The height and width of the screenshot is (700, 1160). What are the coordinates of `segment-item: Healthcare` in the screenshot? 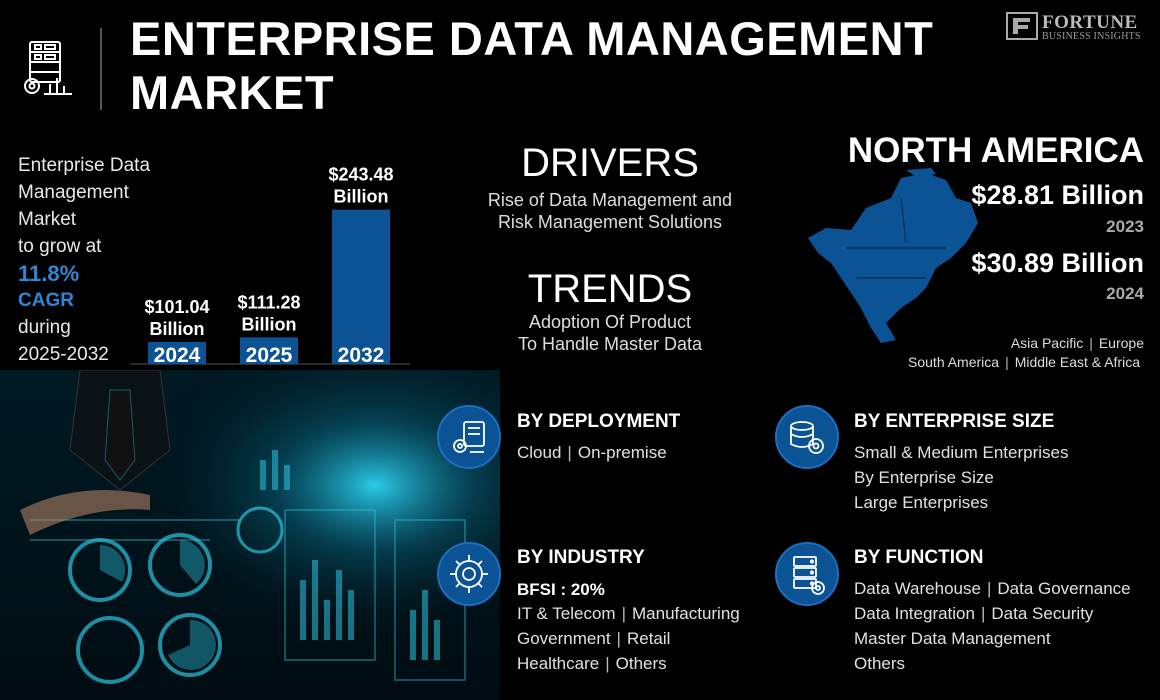 It's located at (558, 663).